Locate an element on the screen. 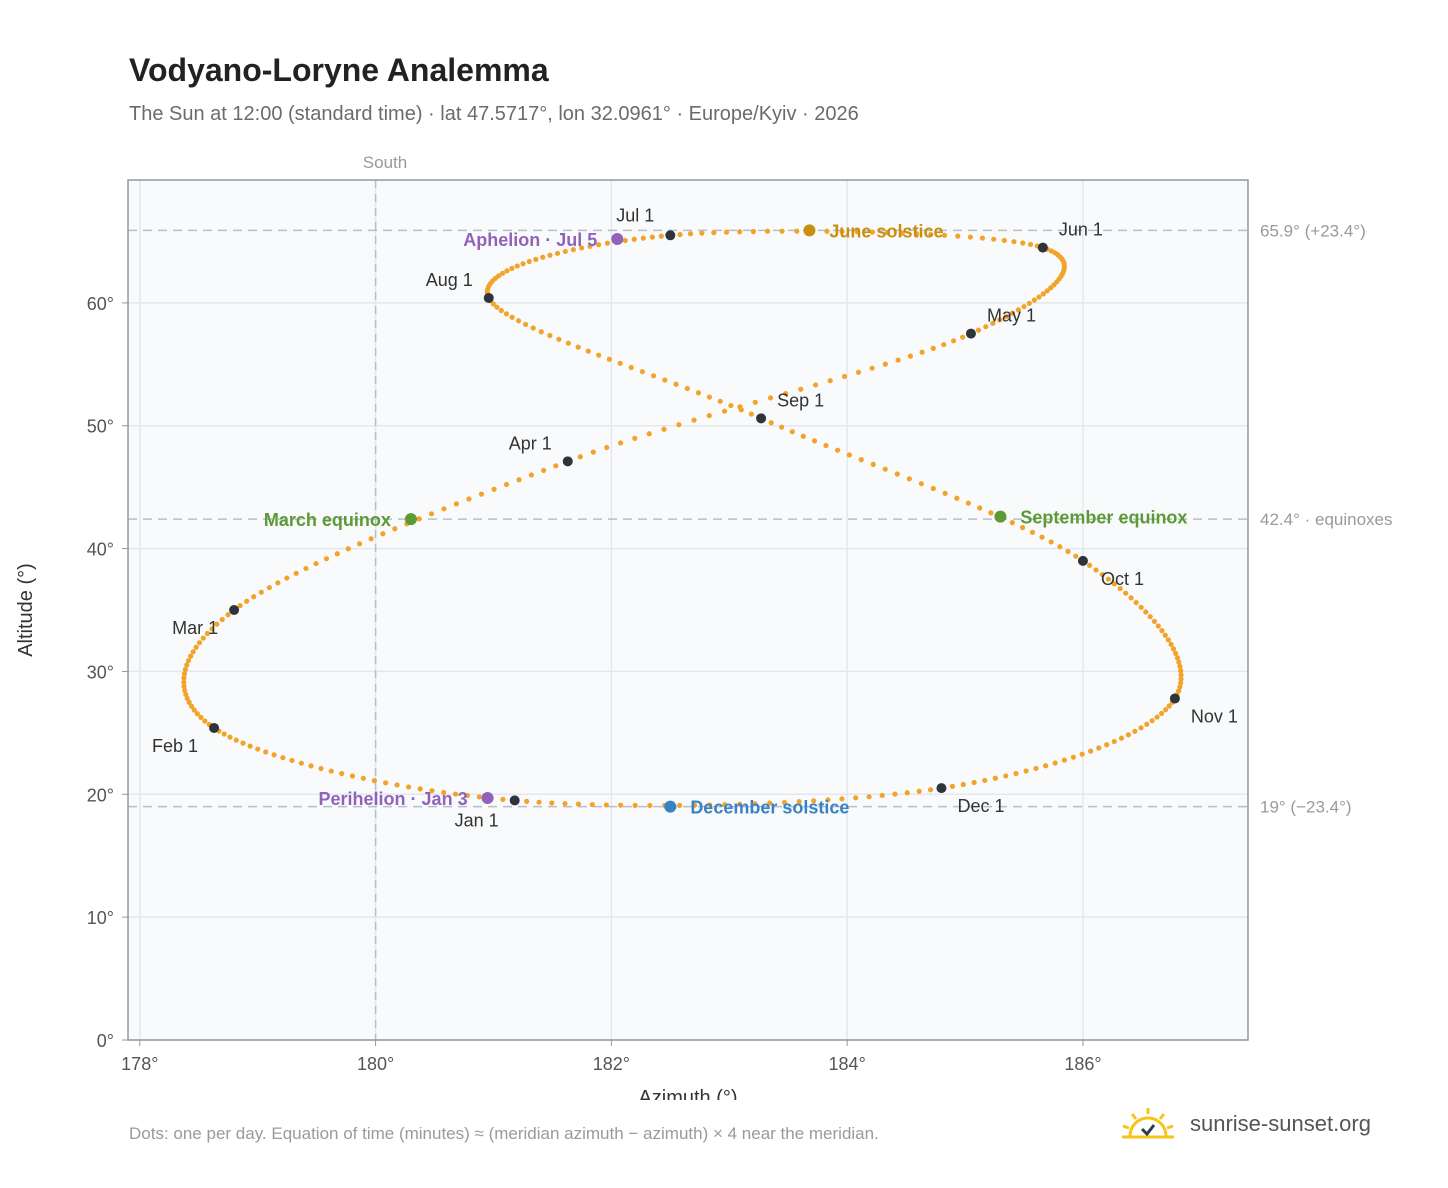 This screenshot has height=1188, width=1448. brand-name: sunrise-sunset.org is located at coordinates (1280, 1123).